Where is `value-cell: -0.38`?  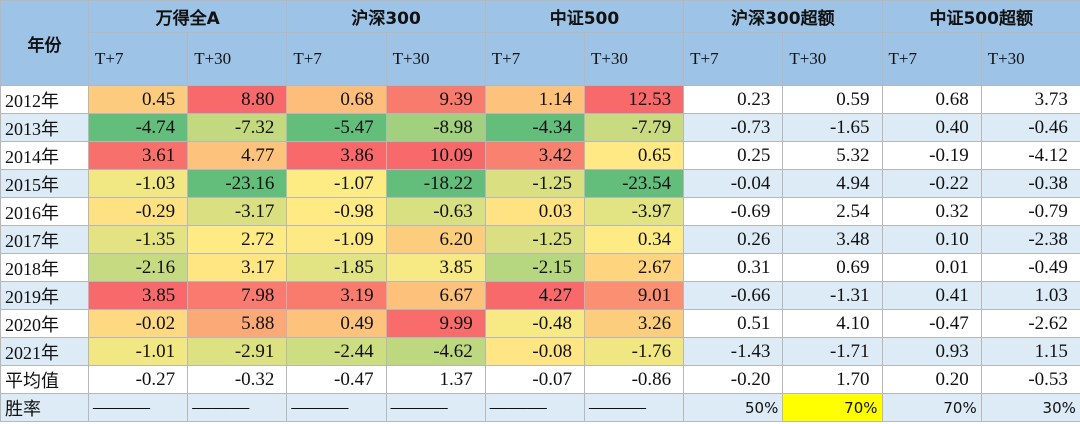 value-cell: -0.38 is located at coordinates (1030, 183).